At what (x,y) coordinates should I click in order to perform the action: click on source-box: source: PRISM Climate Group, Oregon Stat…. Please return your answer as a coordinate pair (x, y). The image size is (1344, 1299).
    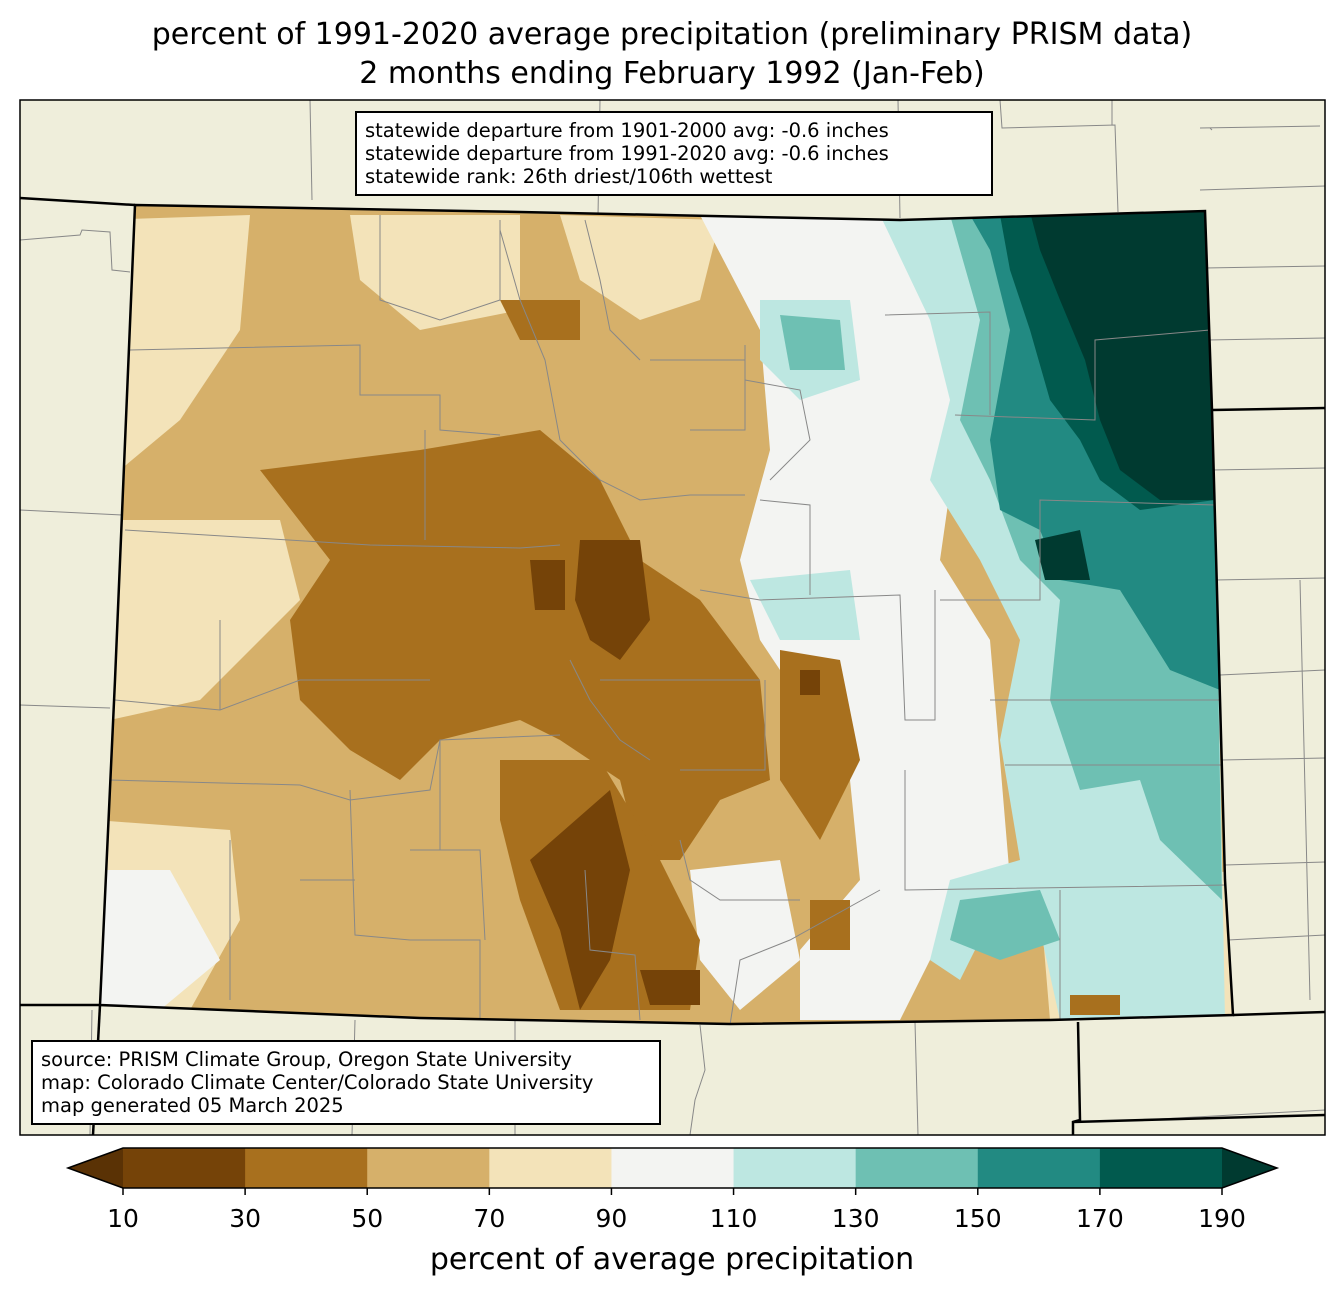
    Looking at the image, I should click on (346, 1082).